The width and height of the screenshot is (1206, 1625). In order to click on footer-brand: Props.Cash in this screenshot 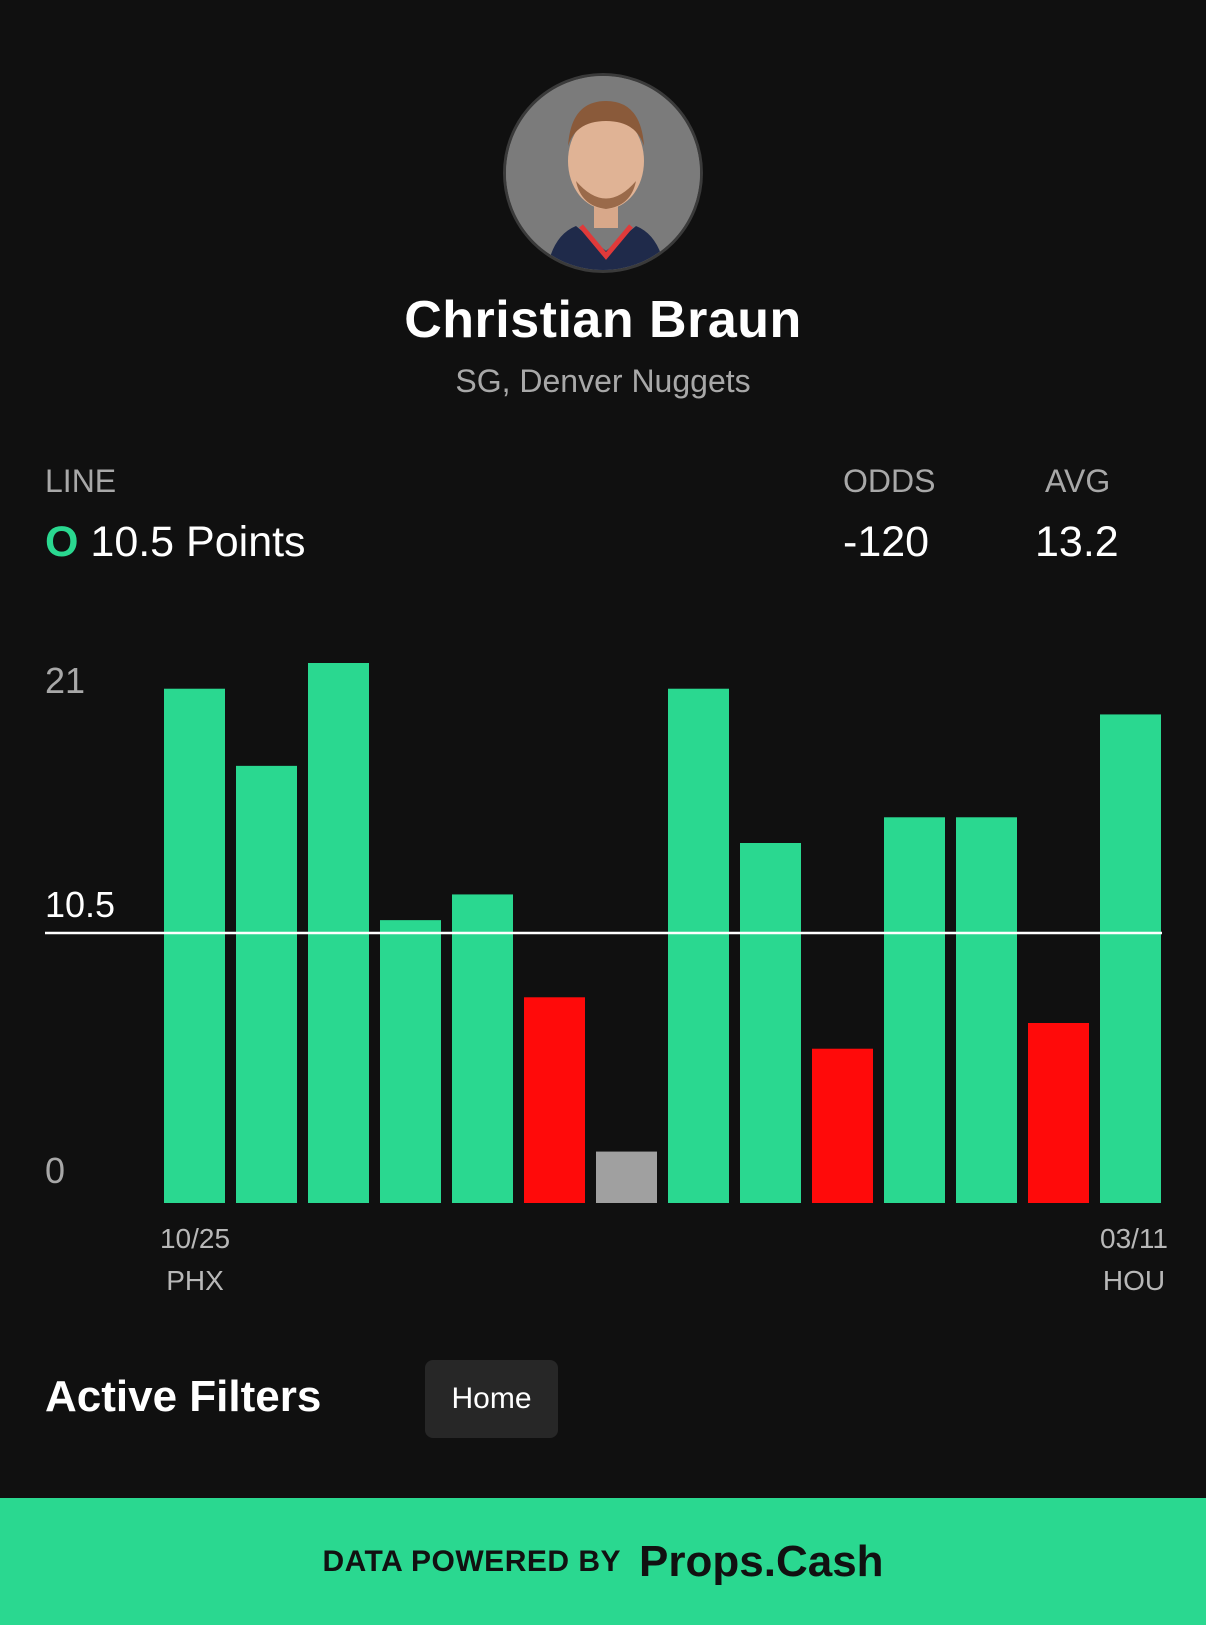, I will do `click(761, 1561)`.